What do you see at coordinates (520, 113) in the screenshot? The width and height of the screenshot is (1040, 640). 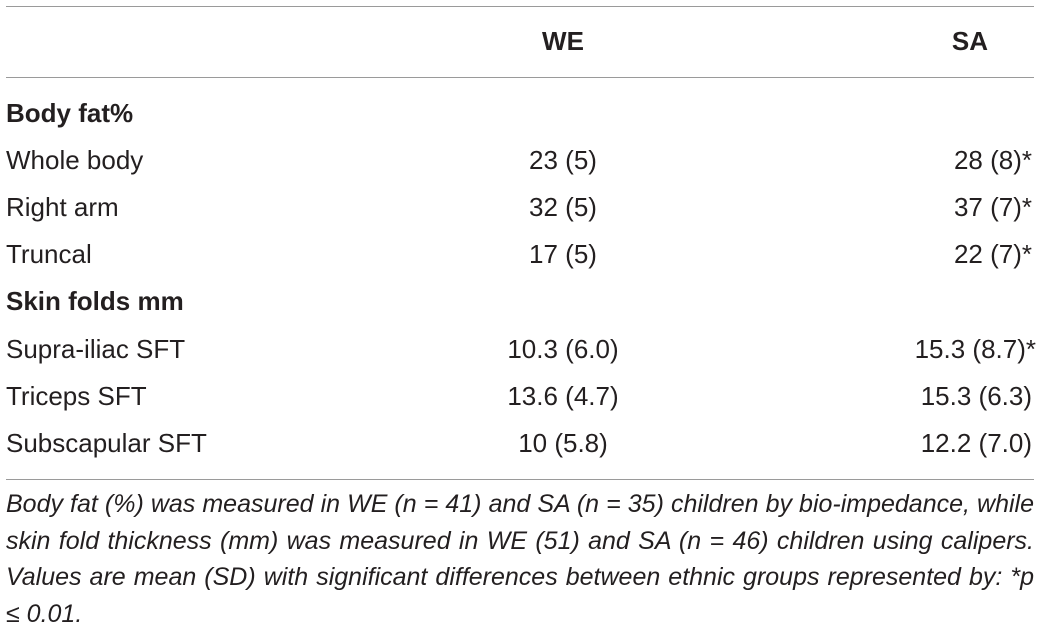 I see `section-title-row: Body fat%` at bounding box center [520, 113].